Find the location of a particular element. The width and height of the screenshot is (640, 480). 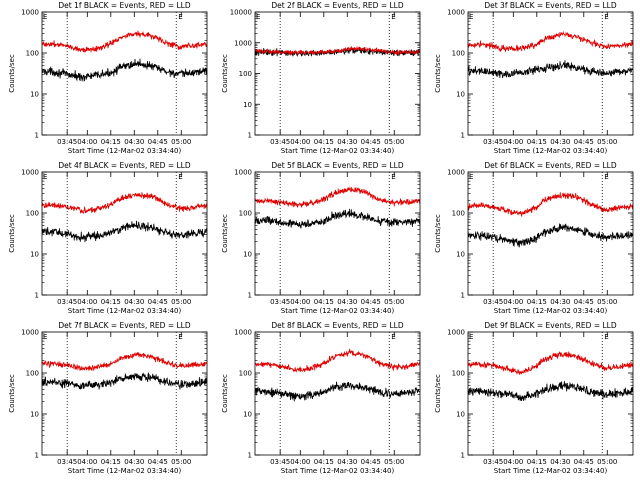

y-tick-label: 10000 is located at coordinates (241, 13).